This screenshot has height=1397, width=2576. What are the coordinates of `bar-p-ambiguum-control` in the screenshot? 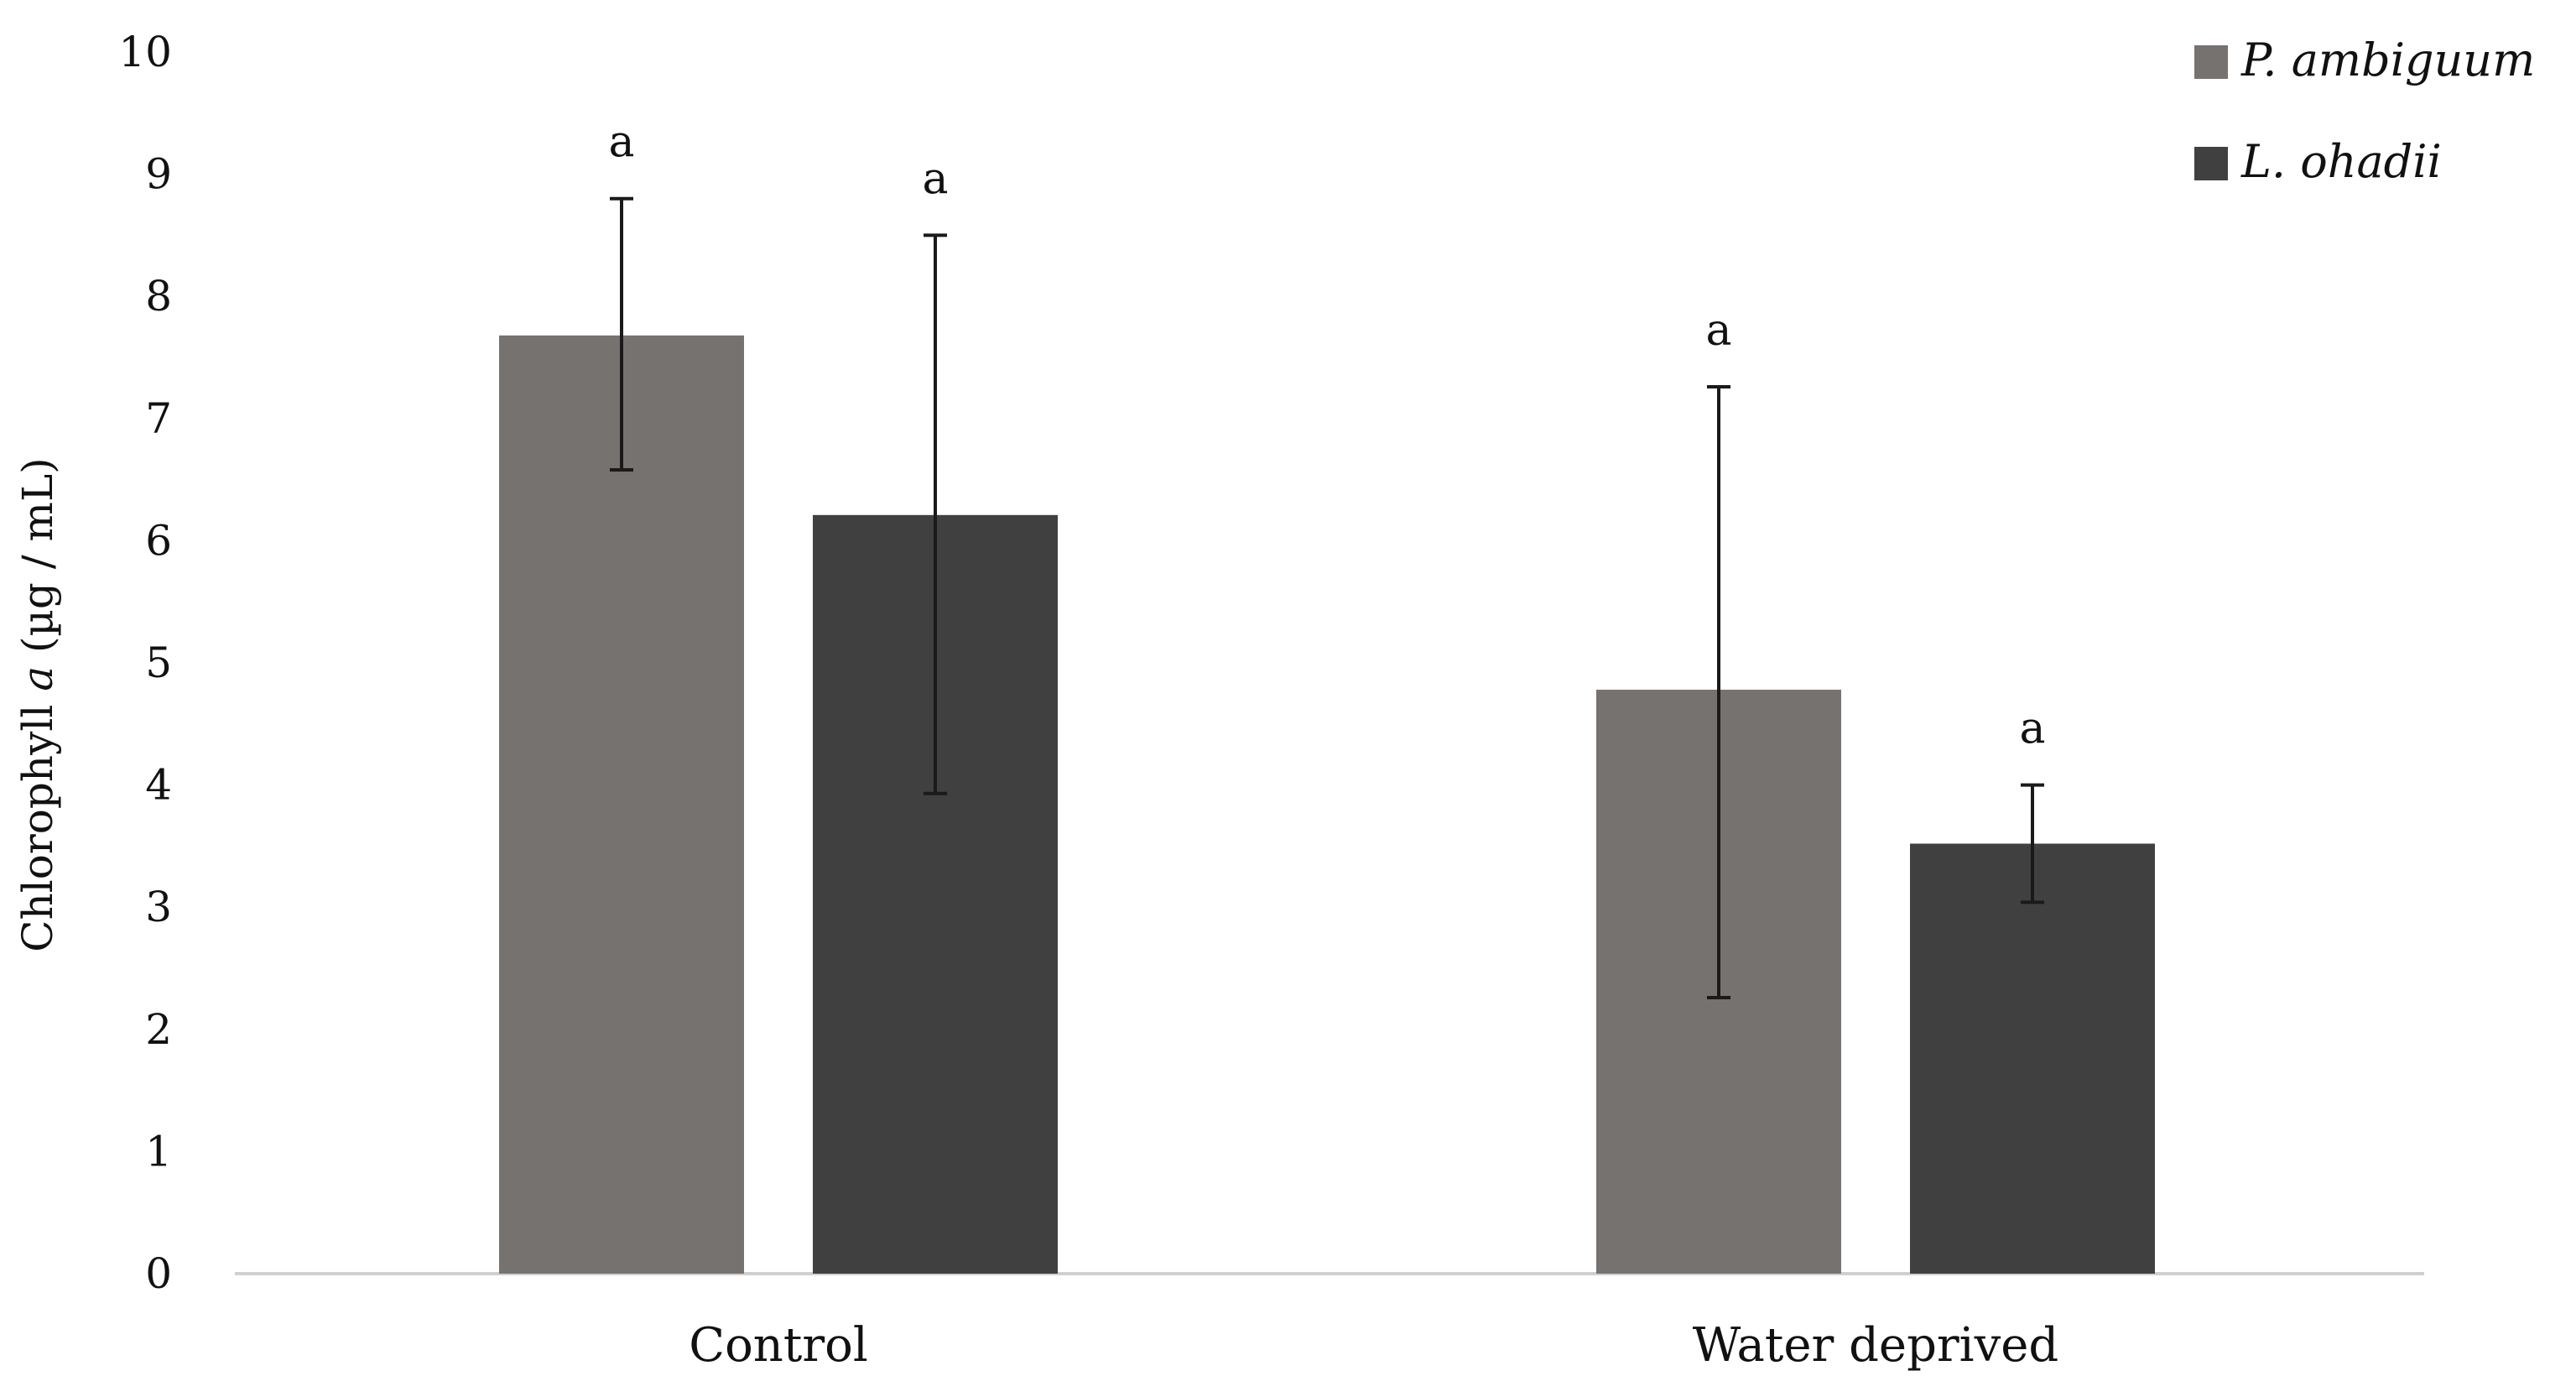 It's located at (621, 805).